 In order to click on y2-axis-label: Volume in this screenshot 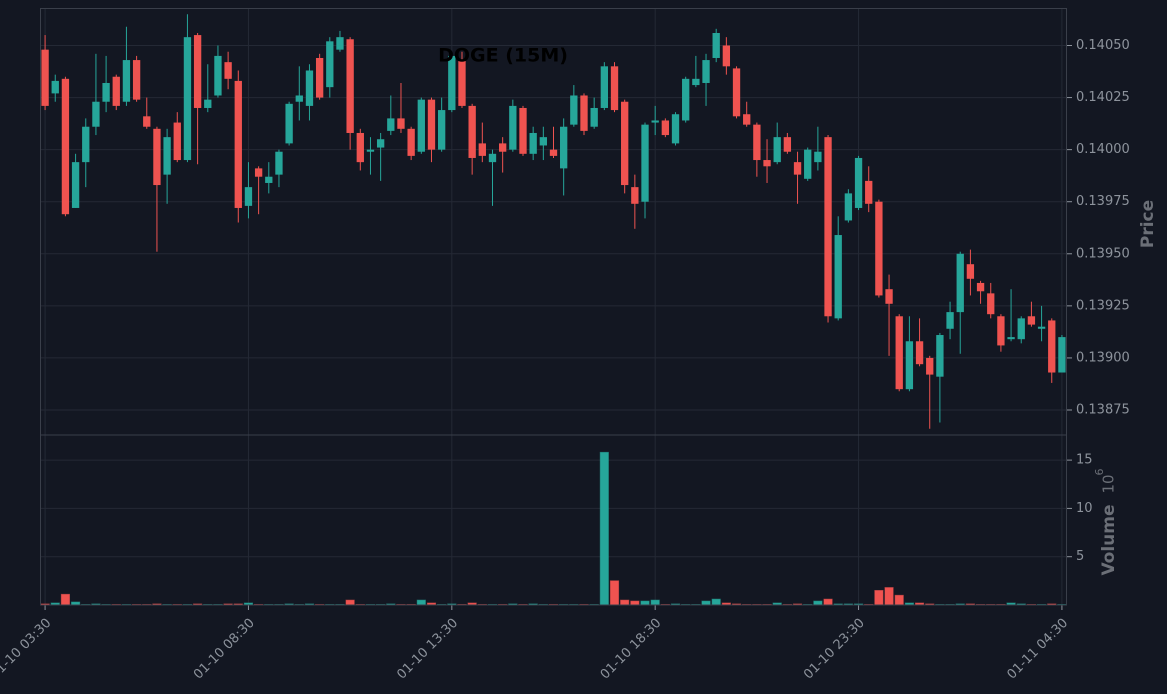, I will do `click(1109, 539)`.